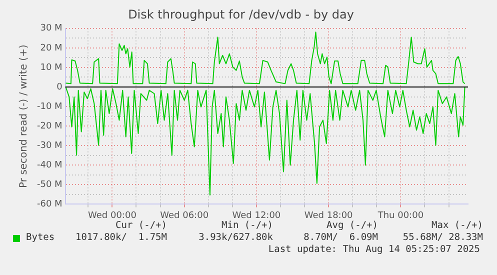 This screenshot has width=497, height=275. Describe the element at coordinates (329, 215) in the screenshot. I see `x-tick-label: Wed 18:00` at that location.